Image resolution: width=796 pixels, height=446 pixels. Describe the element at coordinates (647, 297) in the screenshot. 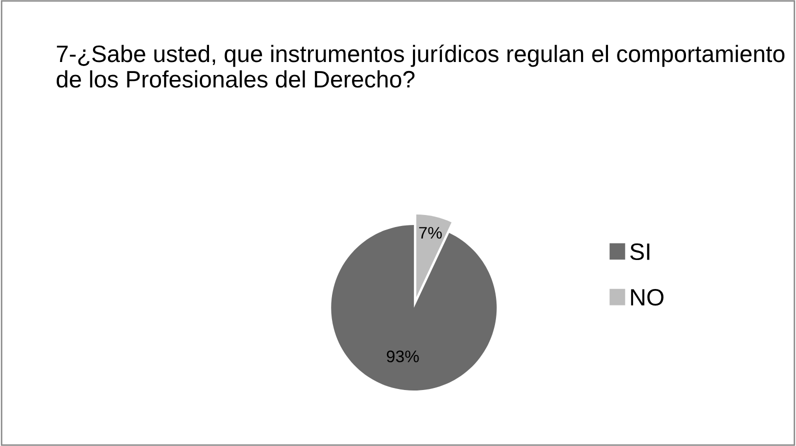

I see `legend-label: NO` at that location.